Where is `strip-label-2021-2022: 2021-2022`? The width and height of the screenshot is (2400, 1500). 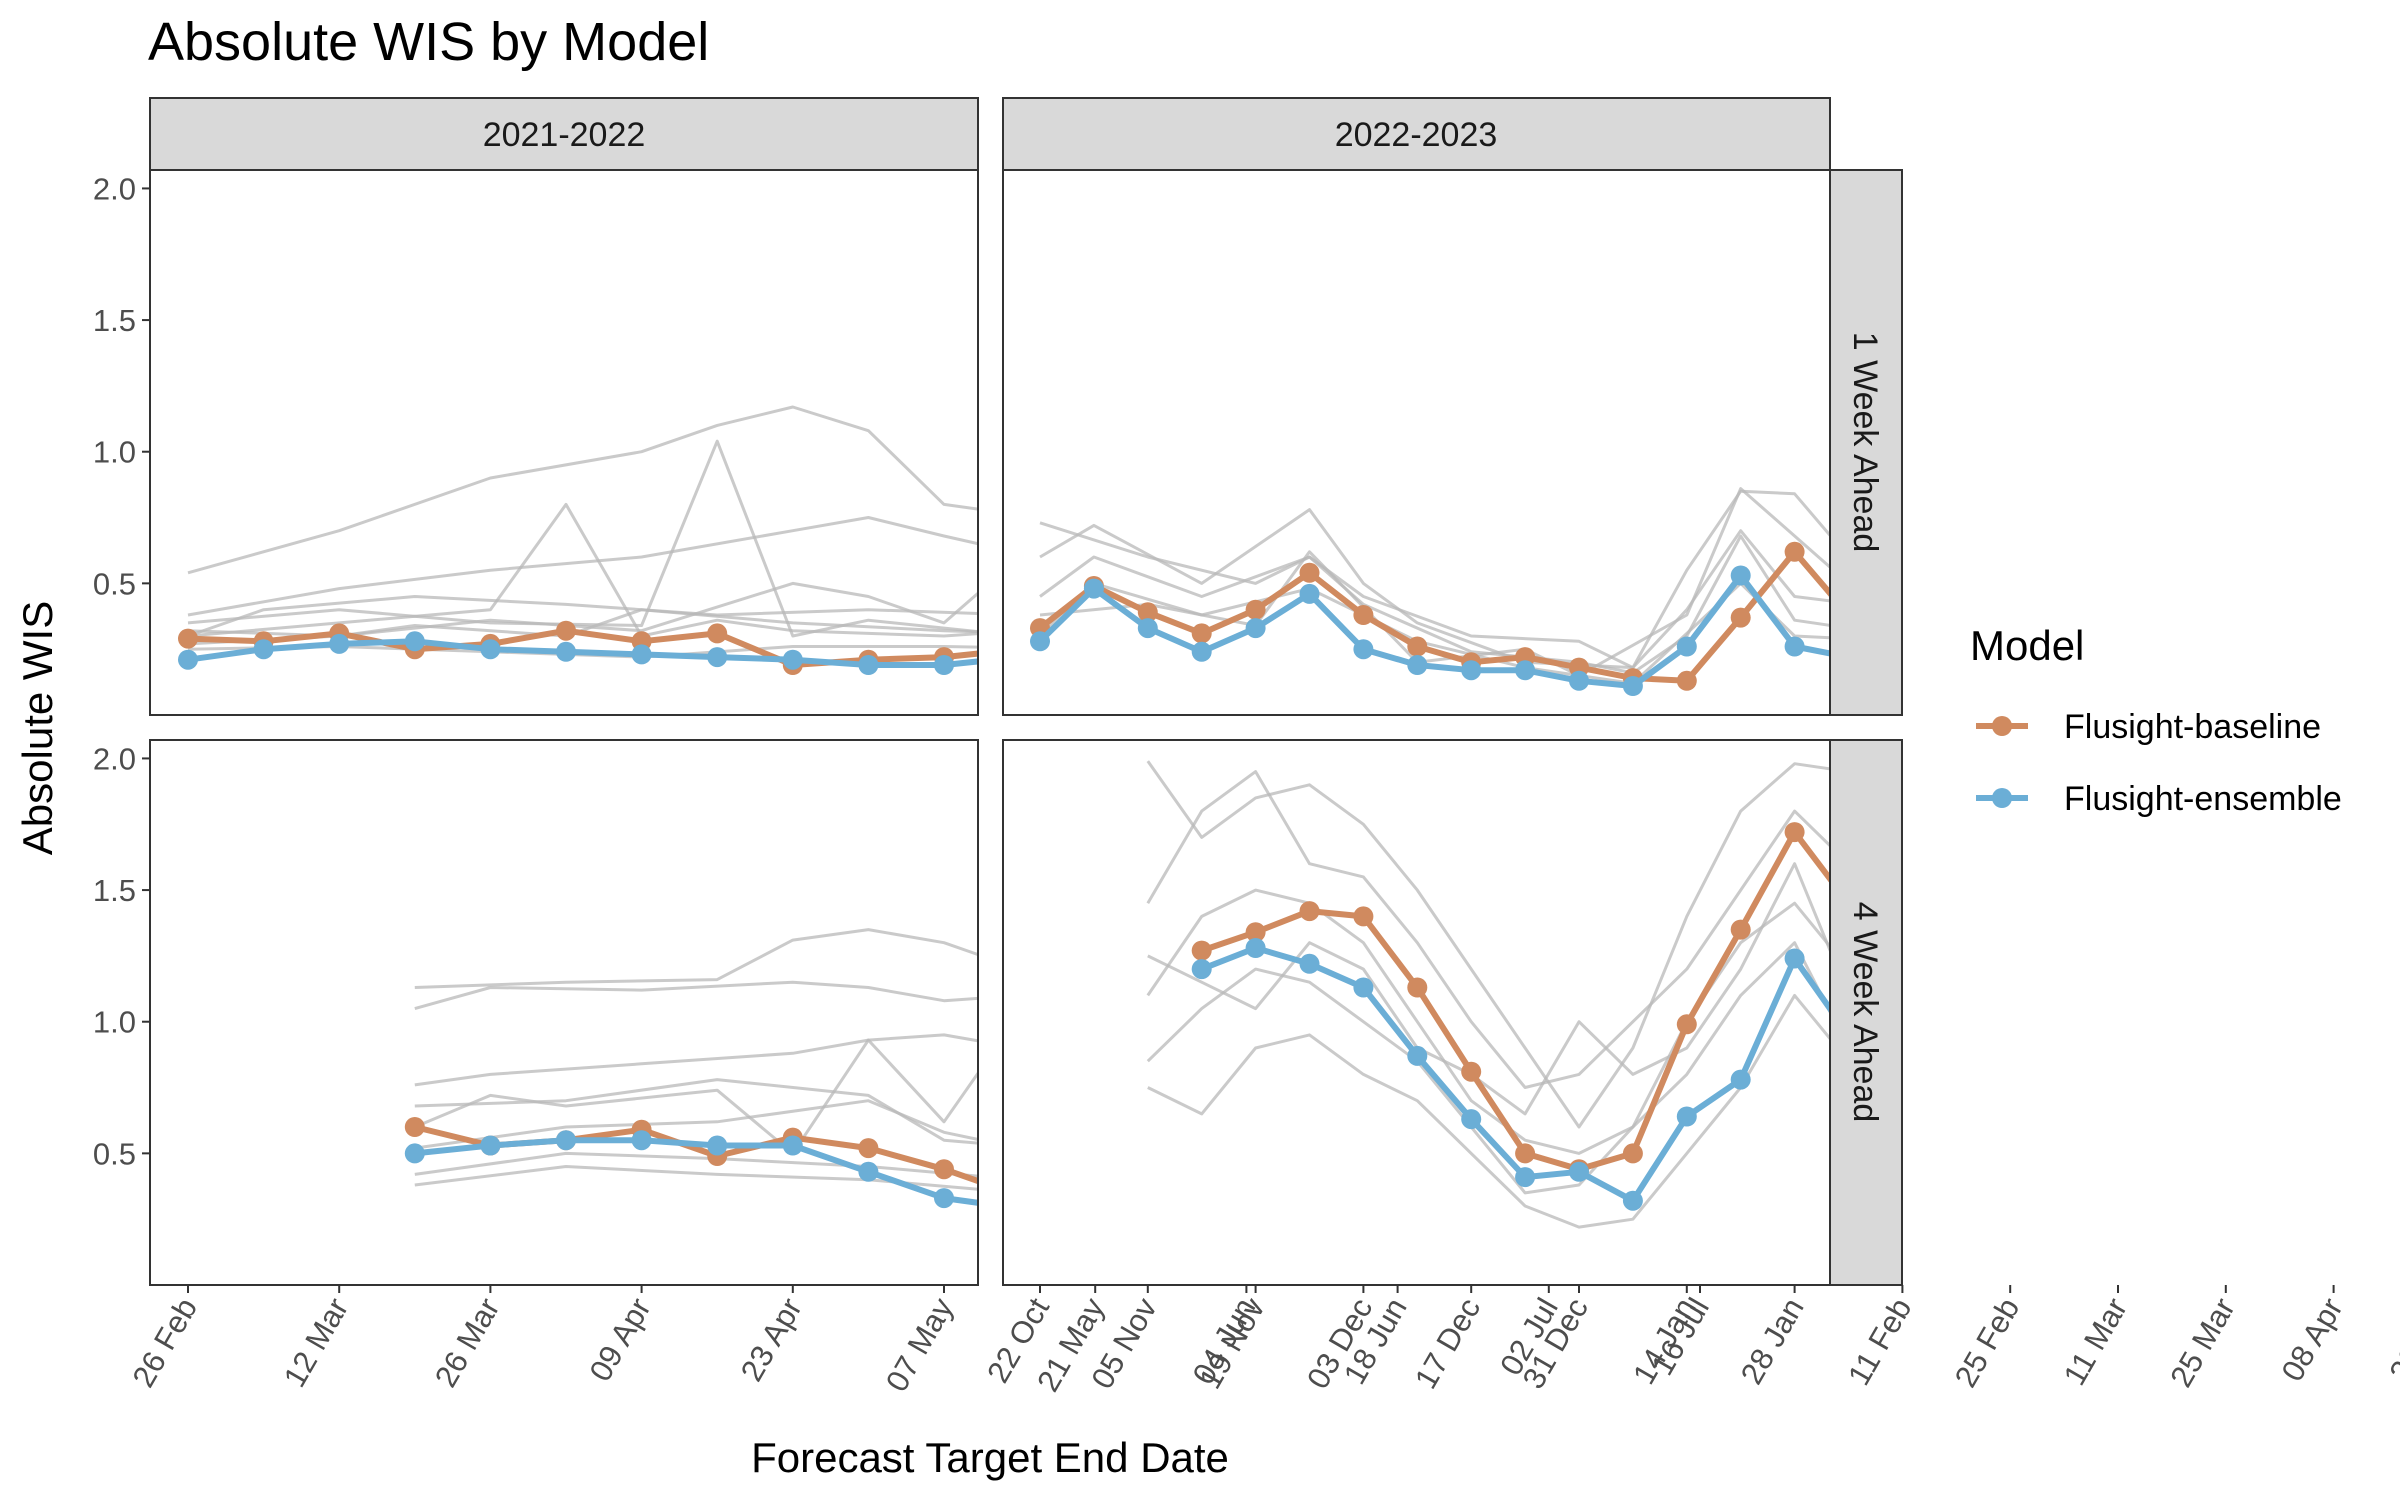
strip-label-2021-2022: 2021-2022 is located at coordinates (564, 135).